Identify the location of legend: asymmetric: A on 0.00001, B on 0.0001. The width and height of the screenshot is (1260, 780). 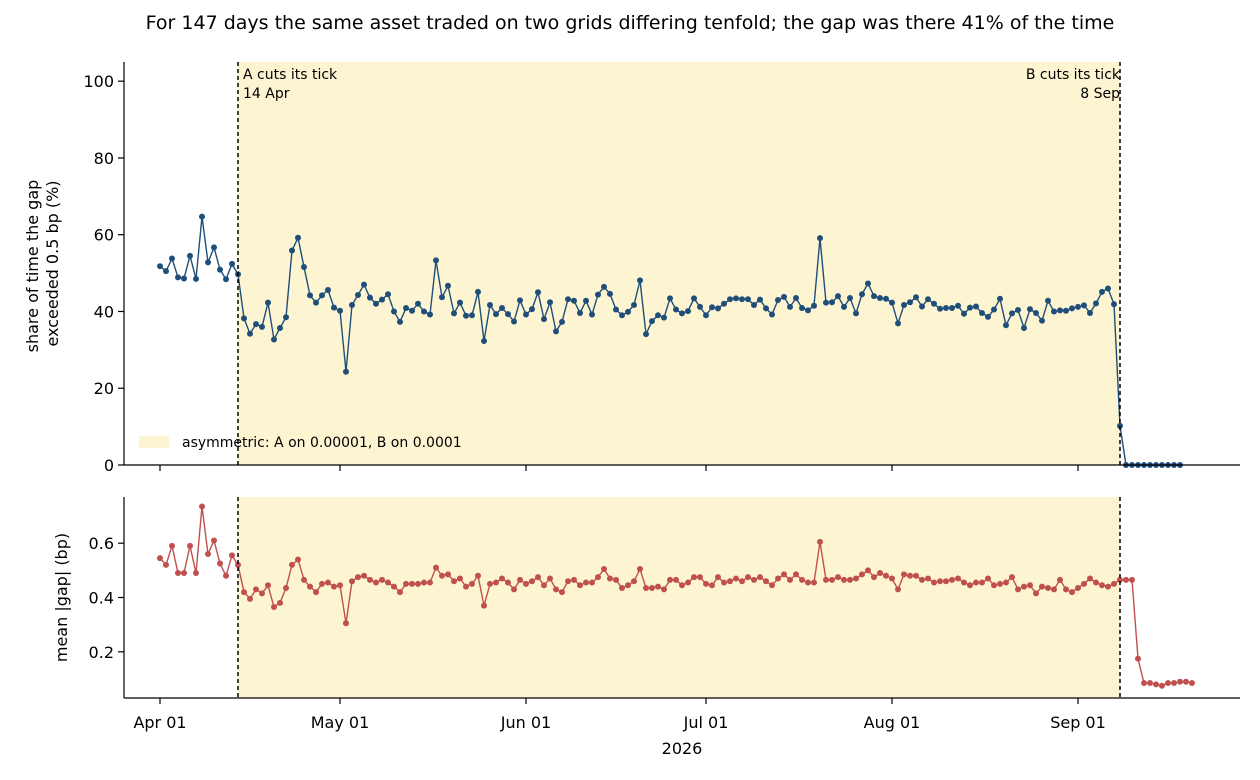
(300, 443).